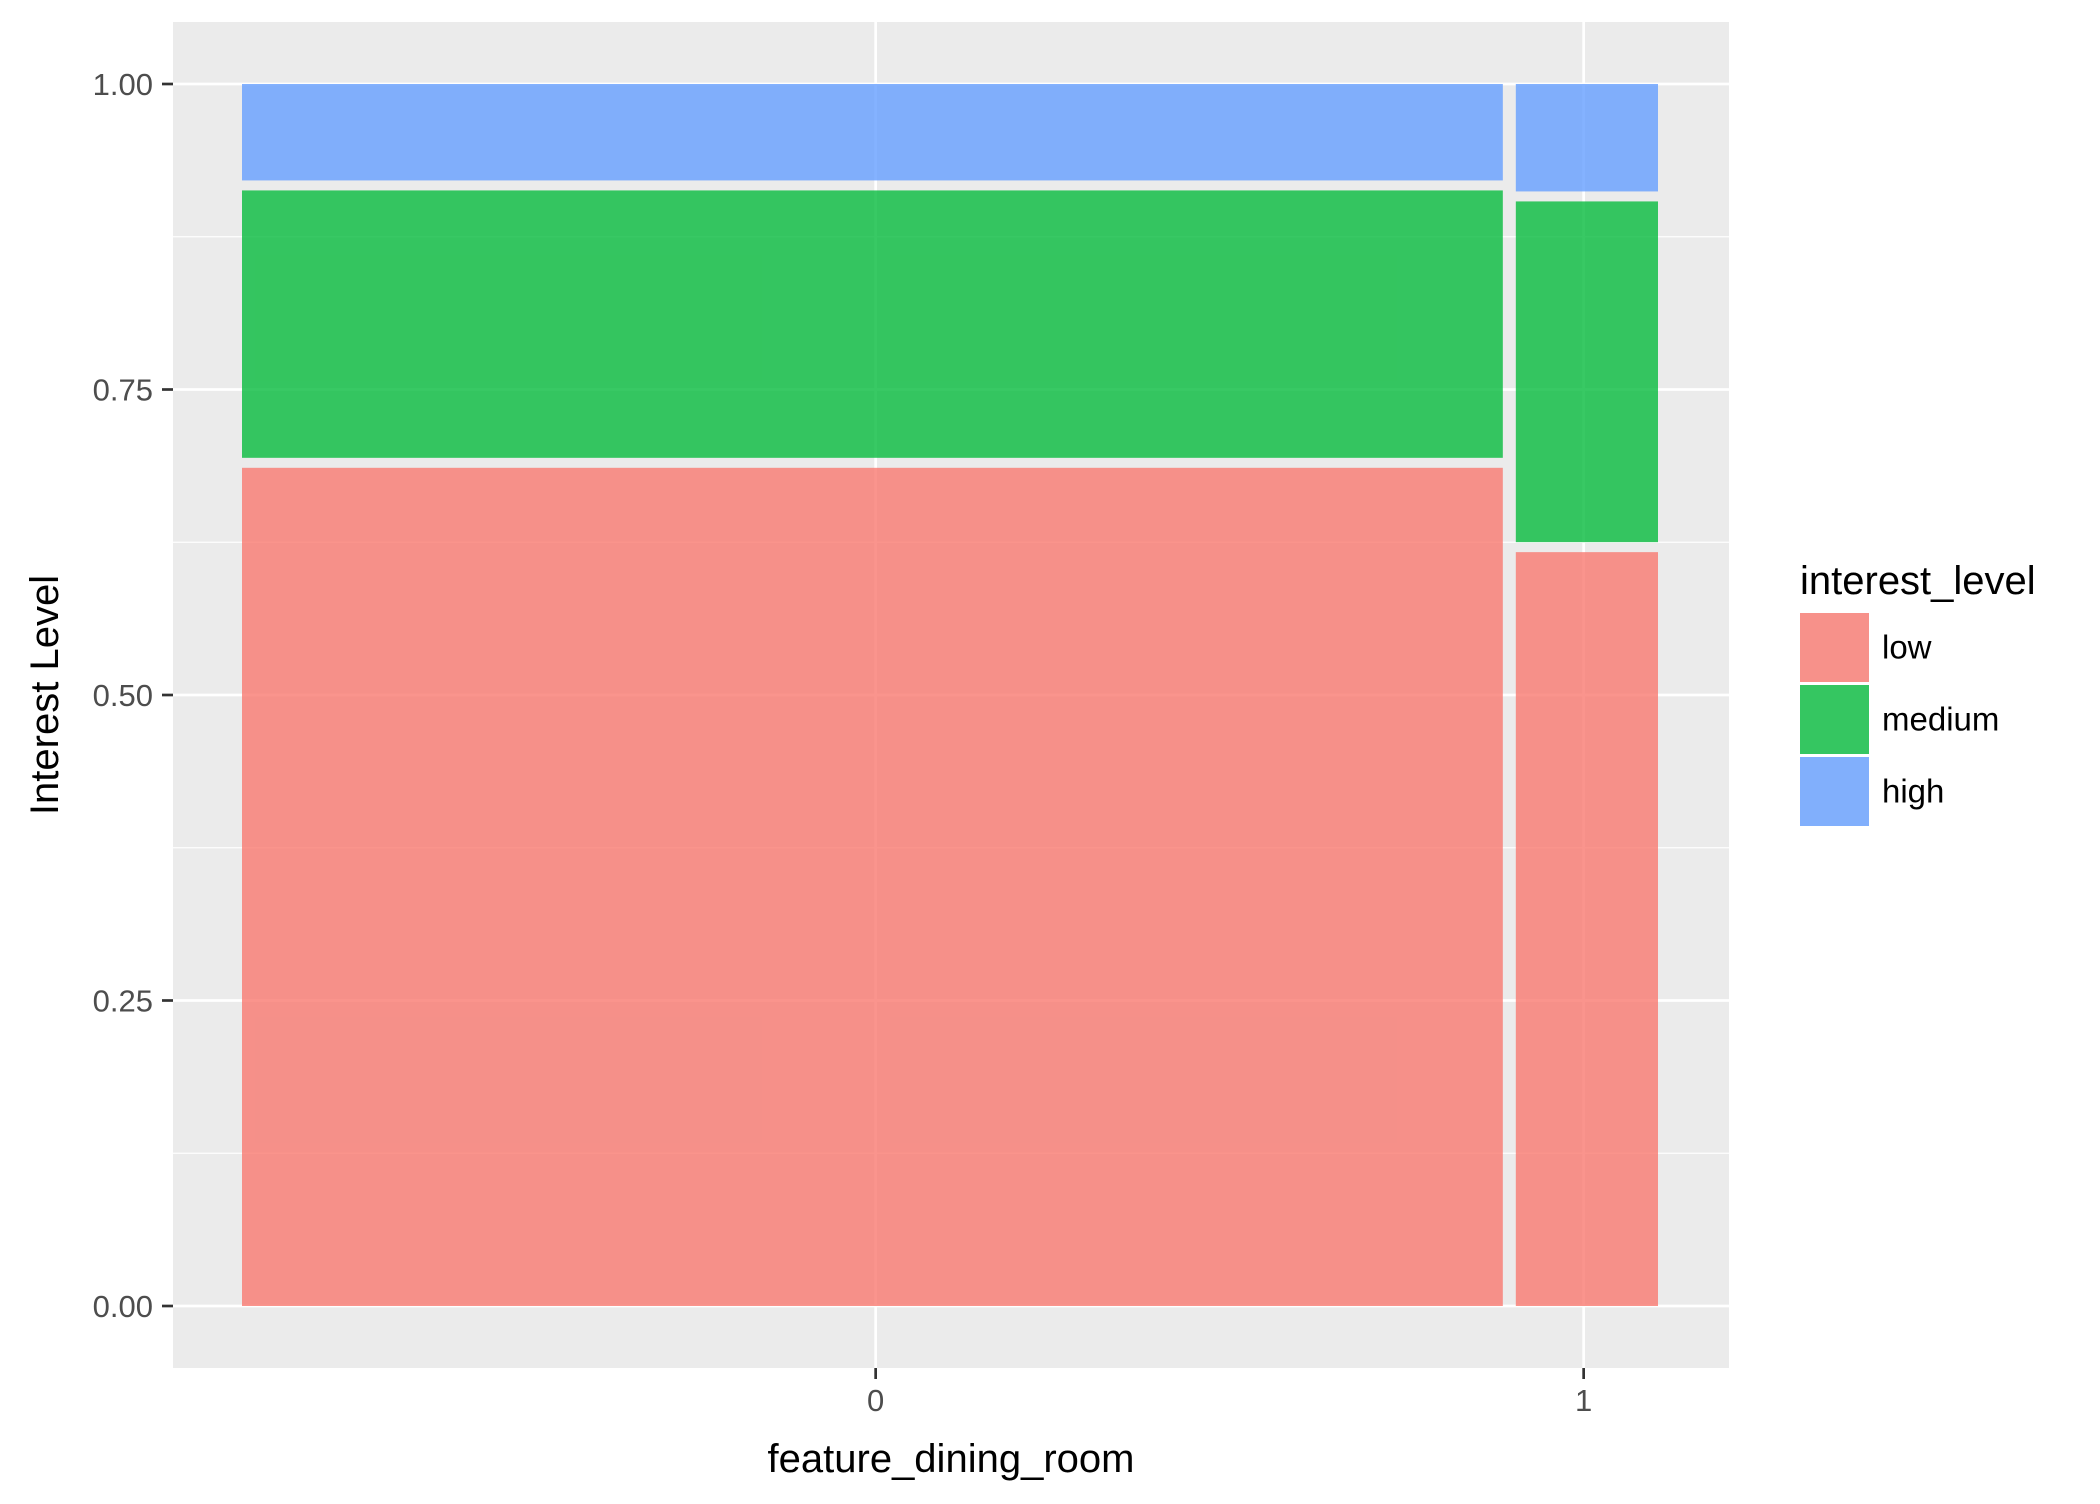 The height and width of the screenshot is (1504, 2100). Describe the element at coordinates (1913, 791) in the screenshot. I see `legend-label-high: high` at that location.